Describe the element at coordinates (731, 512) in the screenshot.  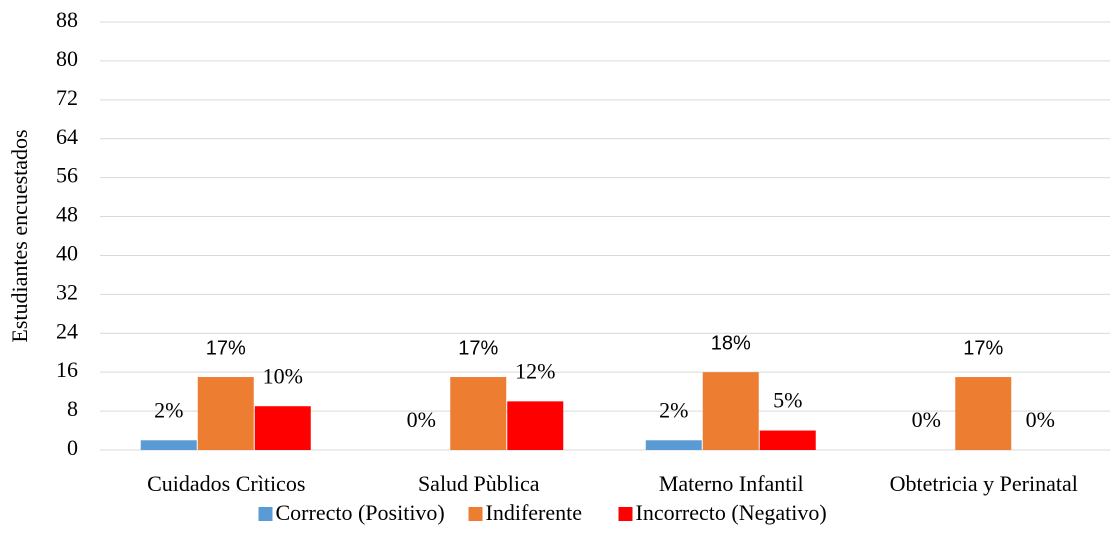
I see `legend-label: Incorrecto (Negativo)` at that location.